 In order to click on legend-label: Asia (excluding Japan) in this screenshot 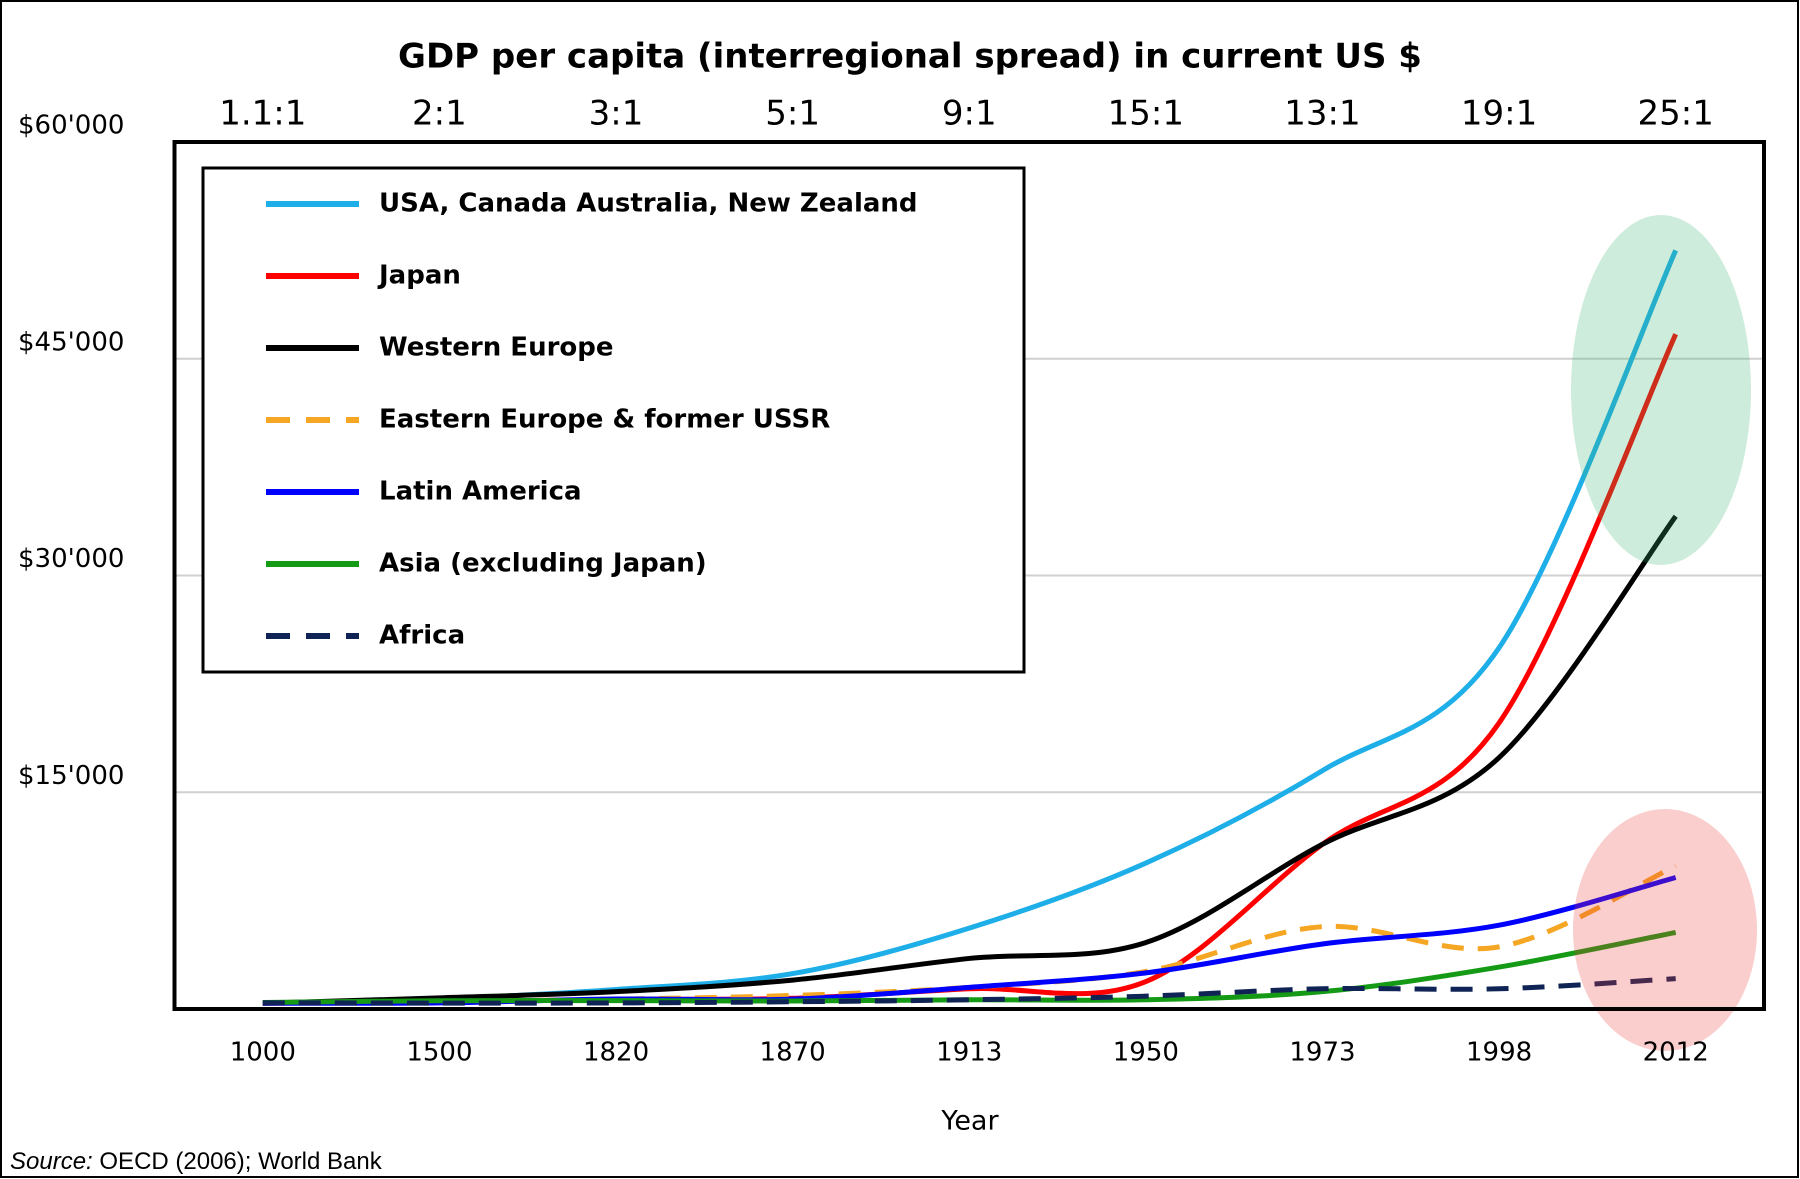, I will do `click(543, 564)`.